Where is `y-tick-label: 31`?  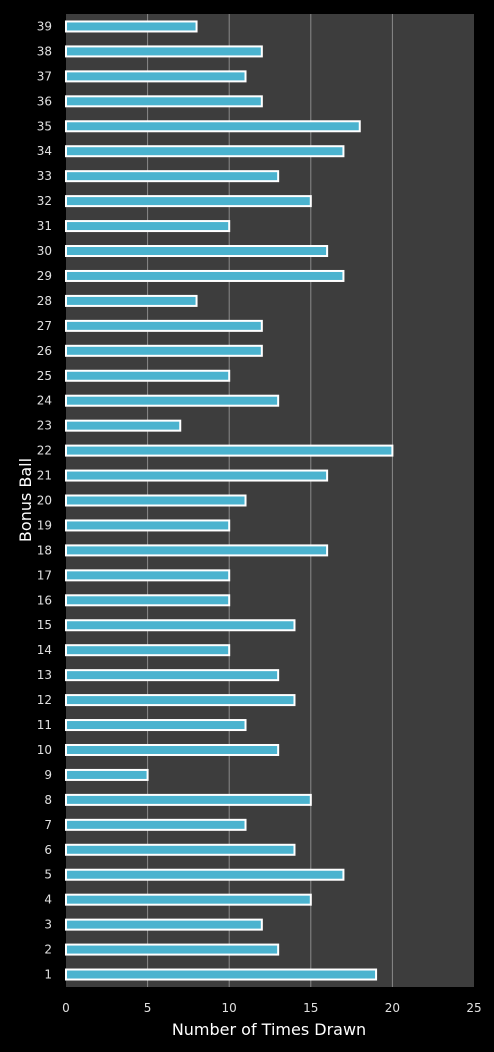 y-tick-label: 31 is located at coordinates (44, 226).